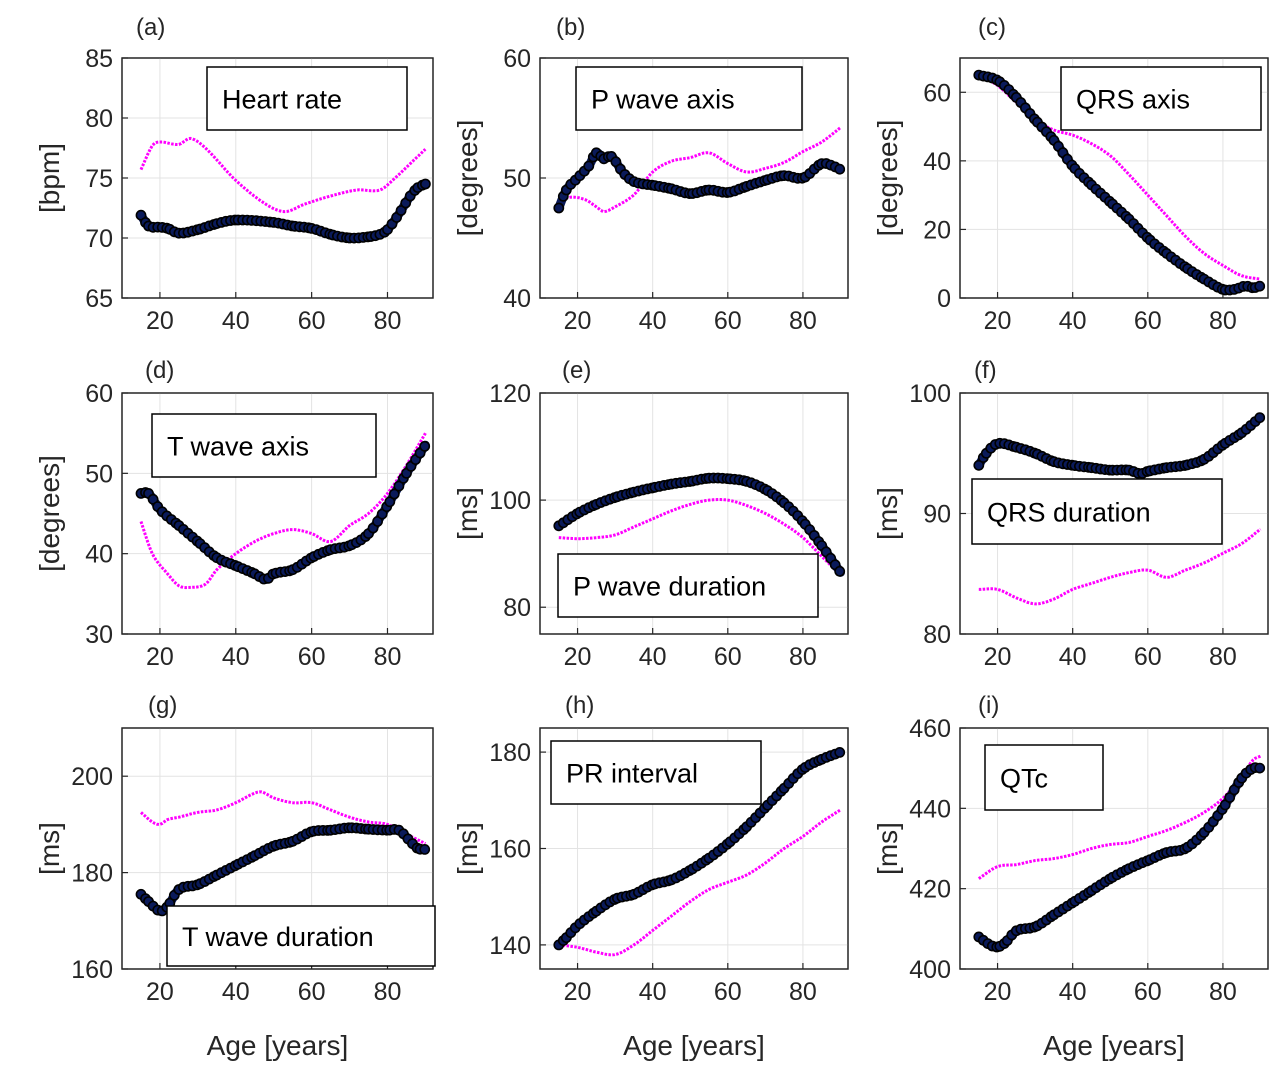  Describe the element at coordinates (510, 394) in the screenshot. I see `y-tick-label: 120` at that location.